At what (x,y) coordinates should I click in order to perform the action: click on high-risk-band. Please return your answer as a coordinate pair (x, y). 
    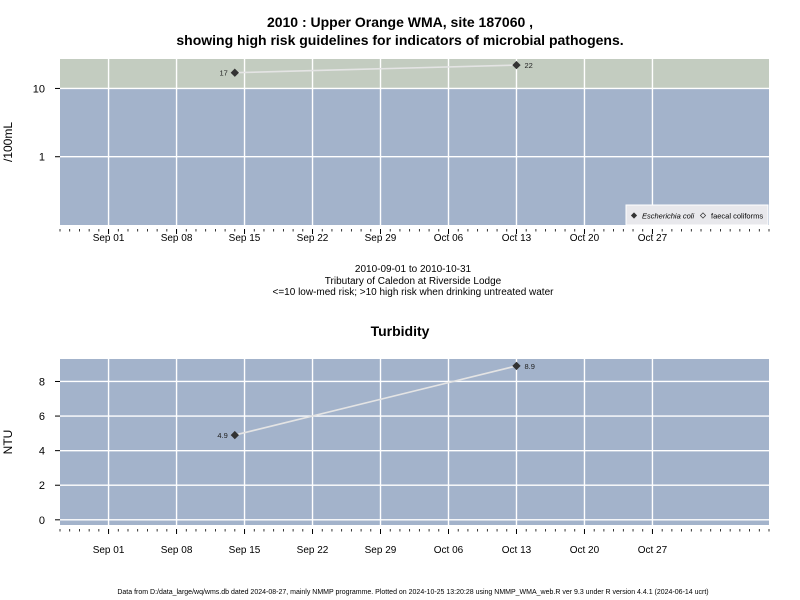
    Looking at the image, I should click on (414, 74).